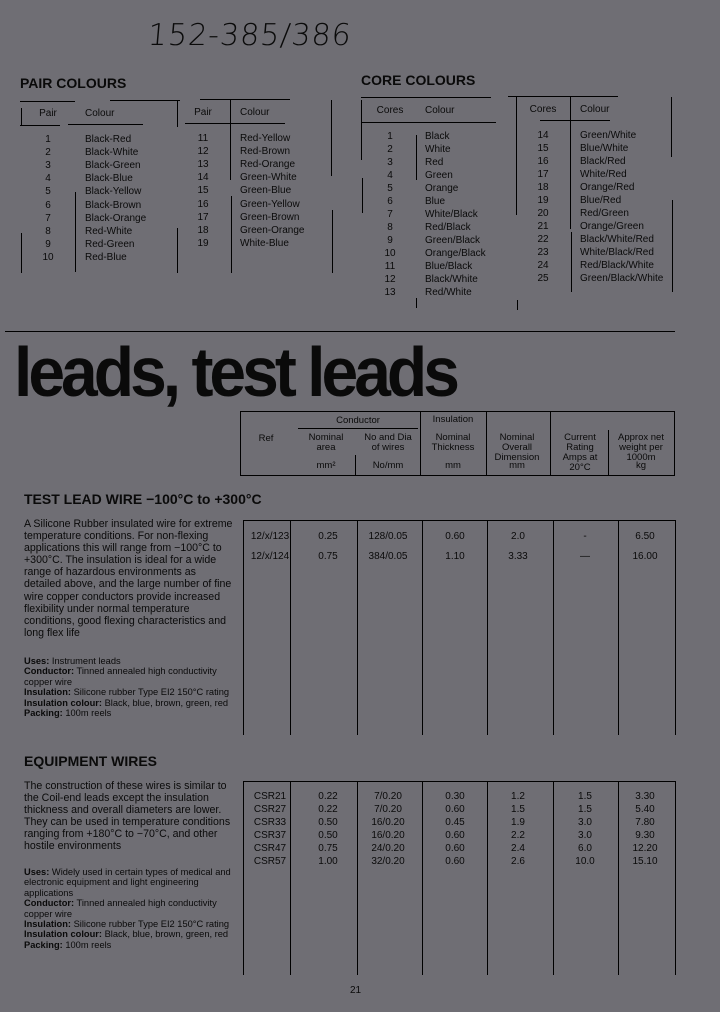  What do you see at coordinates (455, 861) in the screenshot?
I see `thickness-cell: 0.60` at bounding box center [455, 861].